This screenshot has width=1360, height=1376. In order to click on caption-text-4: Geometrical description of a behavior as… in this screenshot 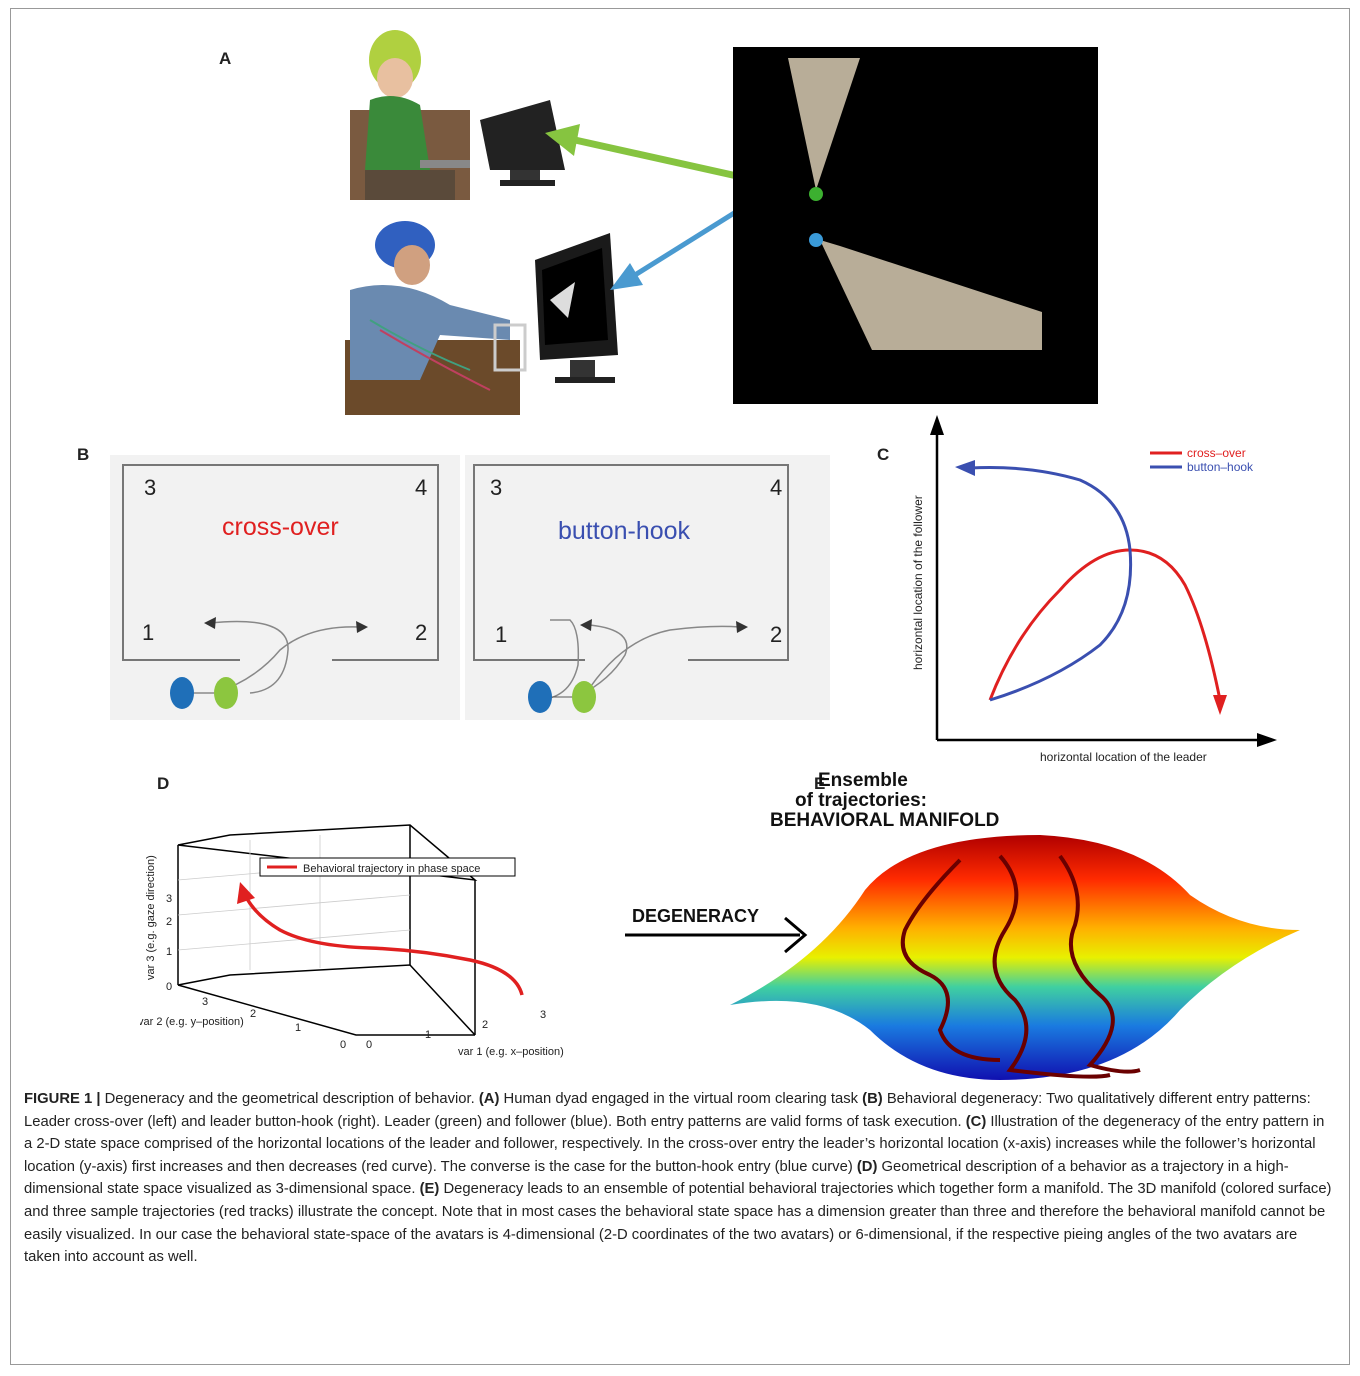, I will do `click(656, 1178)`.